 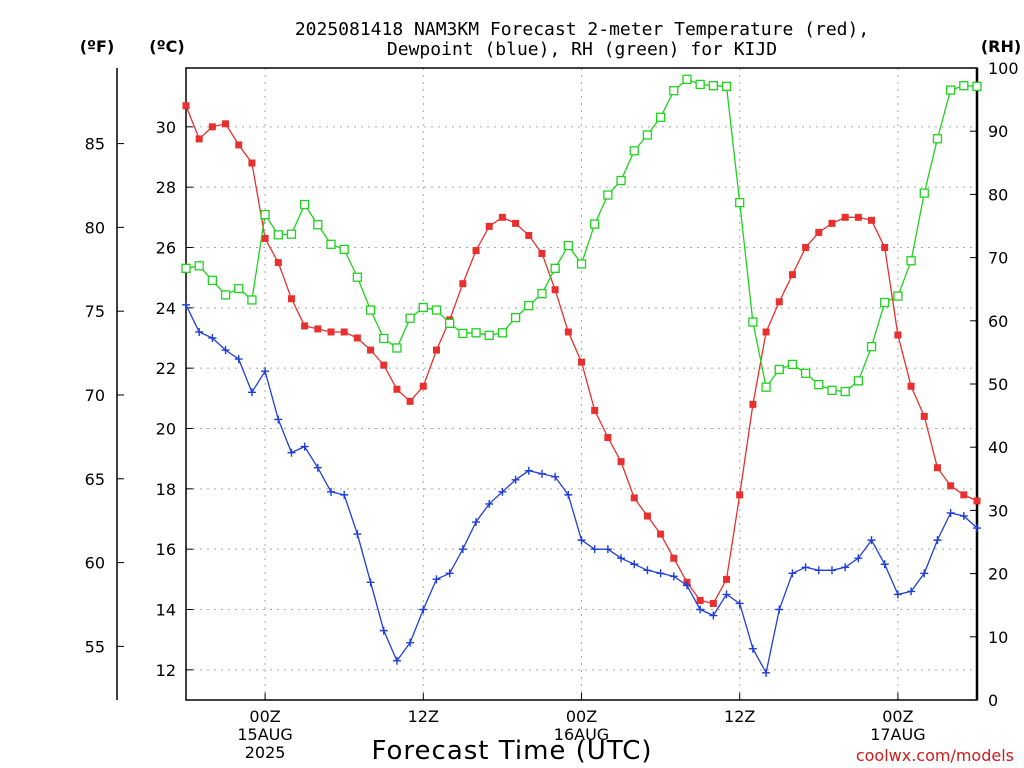 What do you see at coordinates (998, 384) in the screenshot?
I see `rh-tick-label: 50` at bounding box center [998, 384].